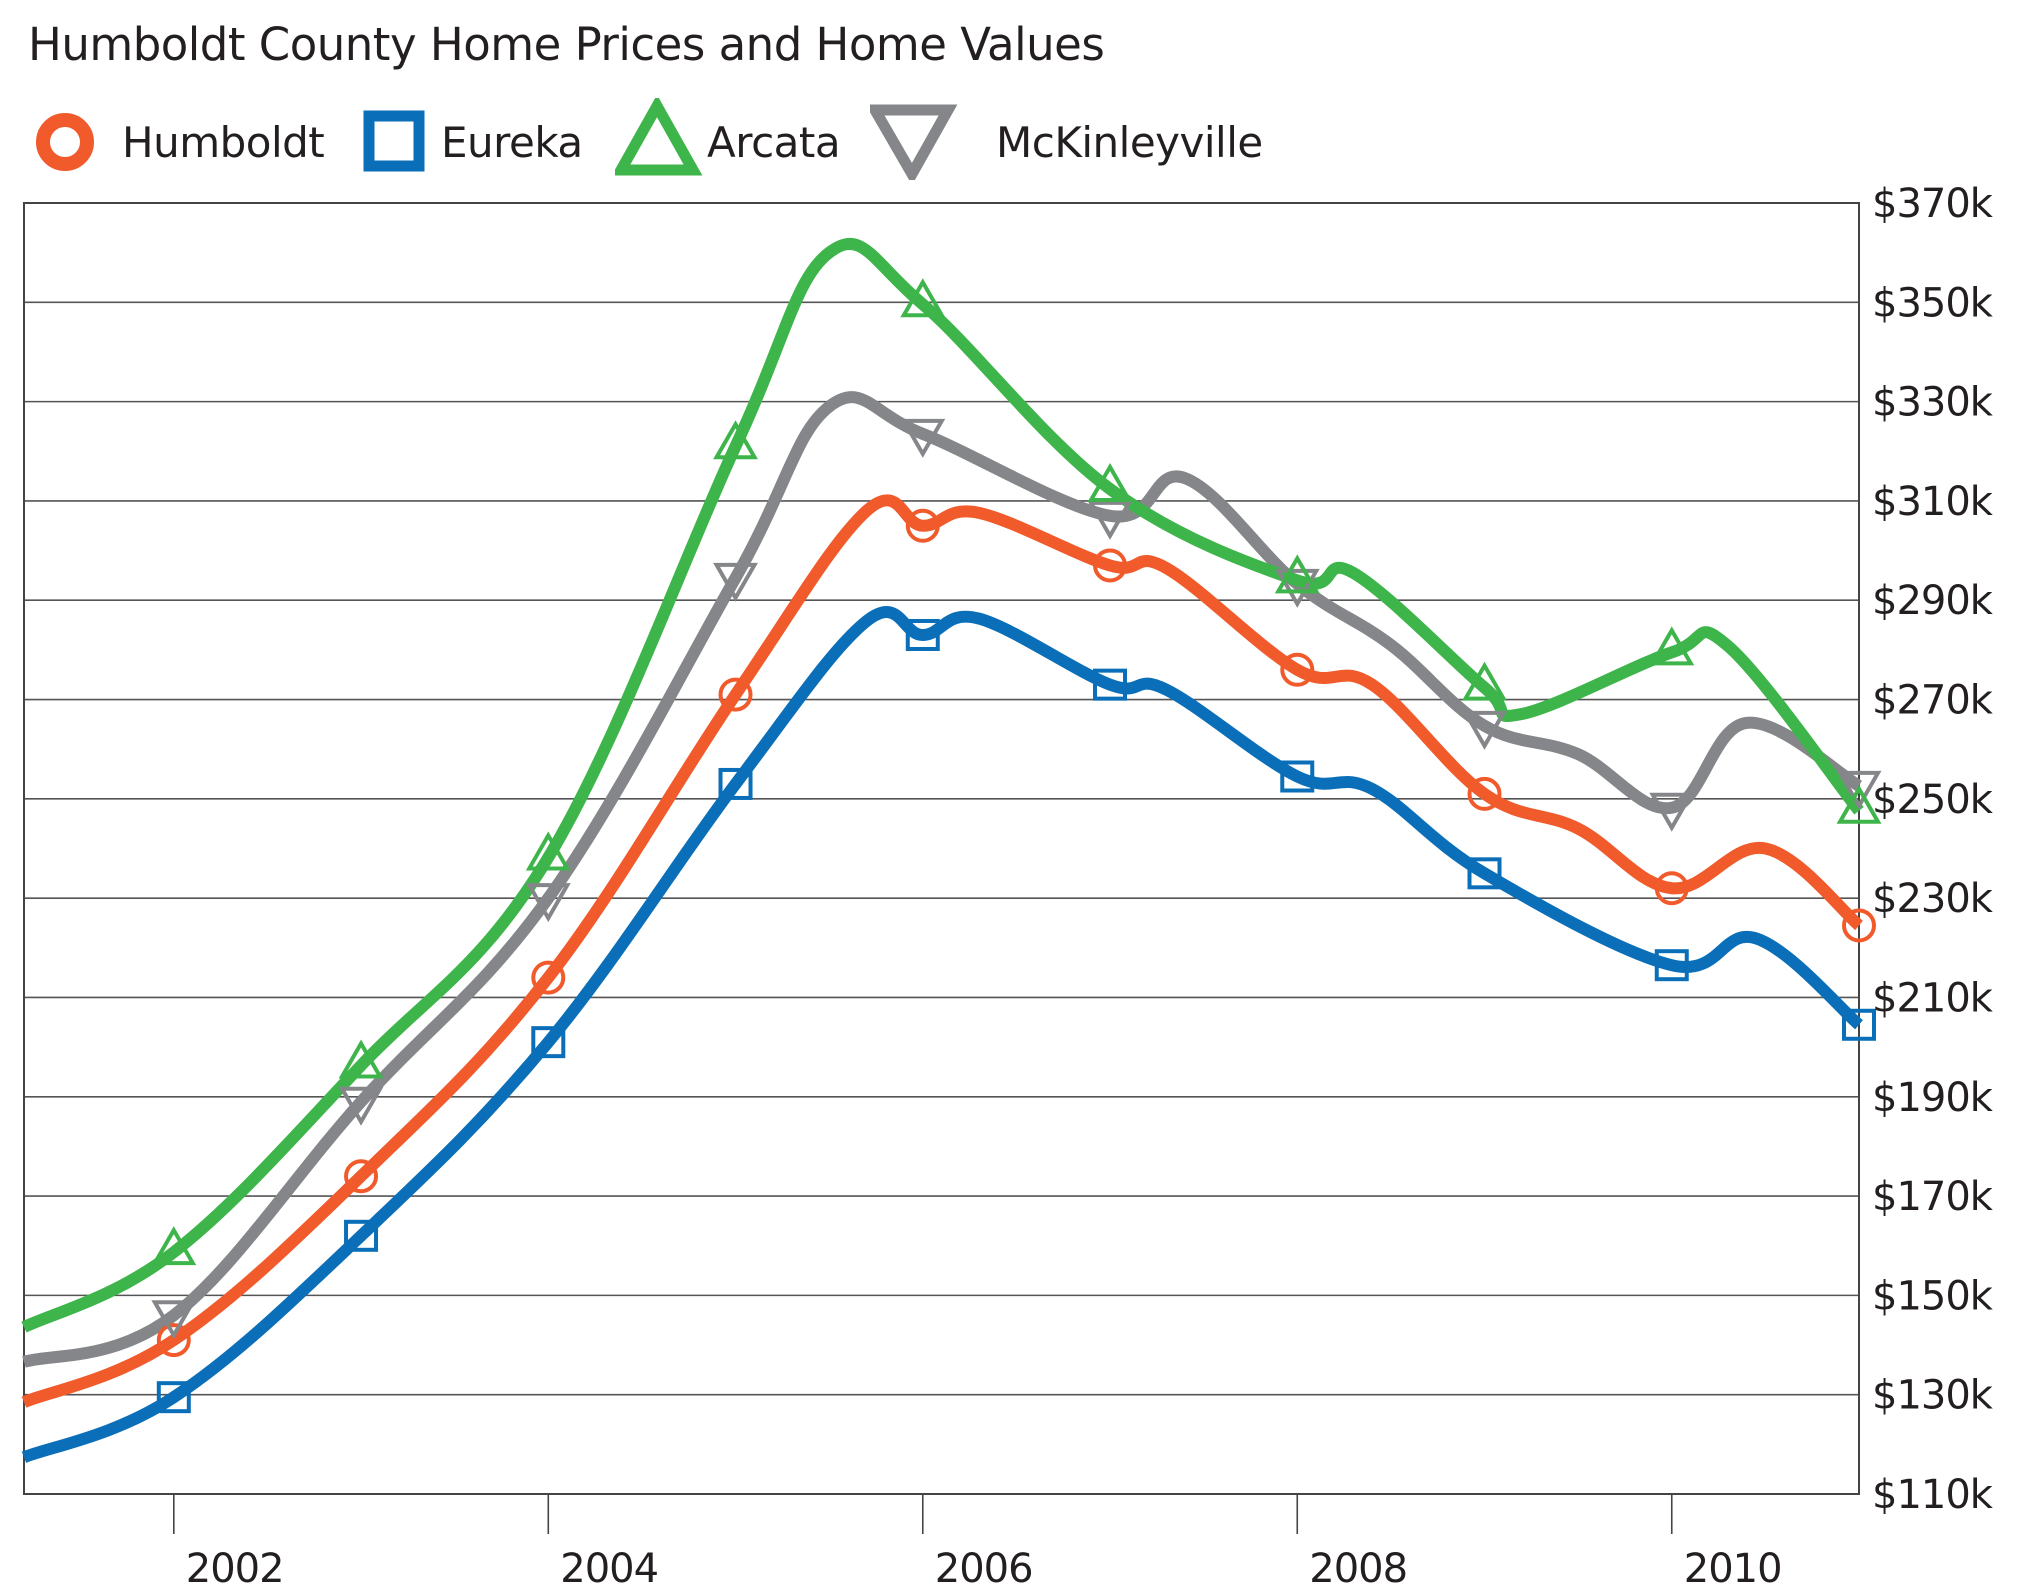  What do you see at coordinates (223, 142) in the screenshot?
I see `legend-label: Humboldt` at bounding box center [223, 142].